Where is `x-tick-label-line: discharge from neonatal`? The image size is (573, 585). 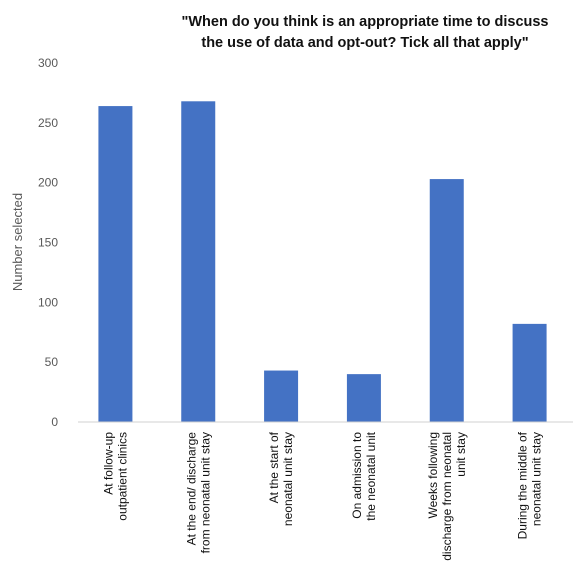 x-tick-label-line: discharge from neonatal is located at coordinates (447, 496).